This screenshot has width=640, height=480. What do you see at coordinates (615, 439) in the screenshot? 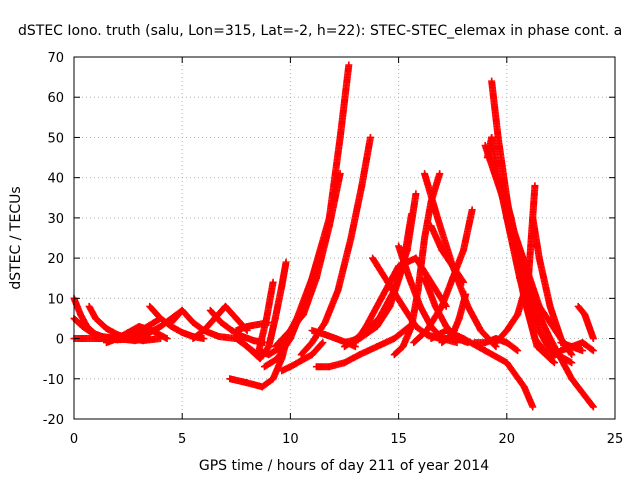
I see `x-tick-label: 25` at bounding box center [615, 439].